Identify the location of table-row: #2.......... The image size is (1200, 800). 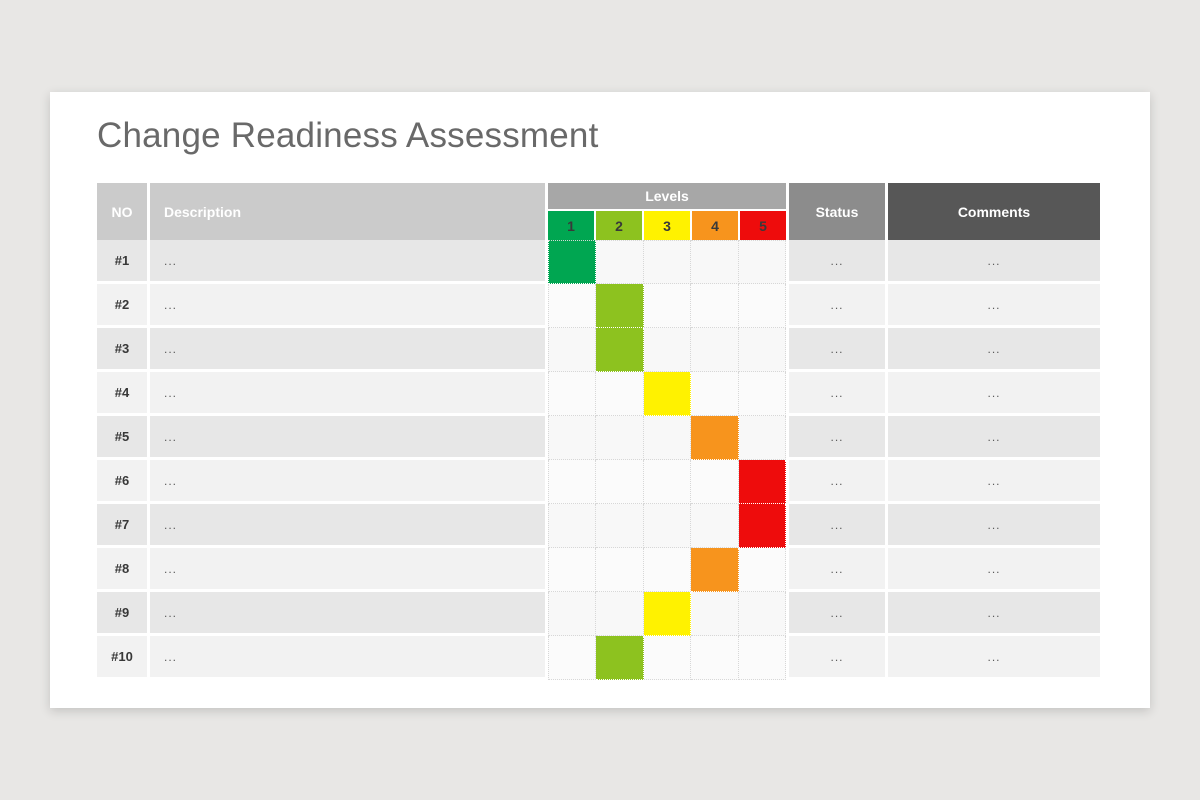
(598, 306).